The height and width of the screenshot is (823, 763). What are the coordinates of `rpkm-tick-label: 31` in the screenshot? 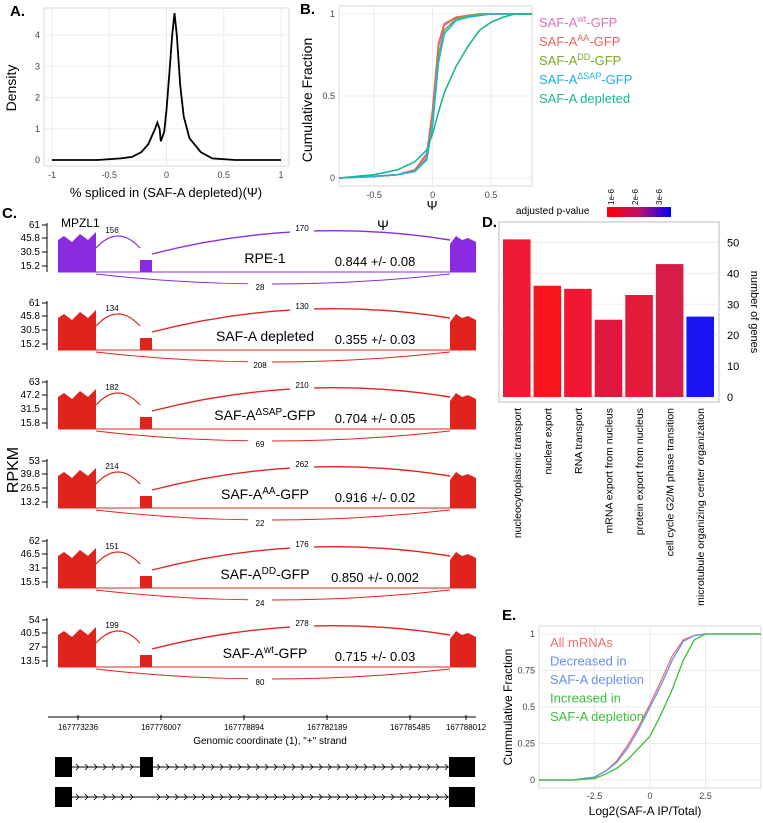 It's located at (35, 568).